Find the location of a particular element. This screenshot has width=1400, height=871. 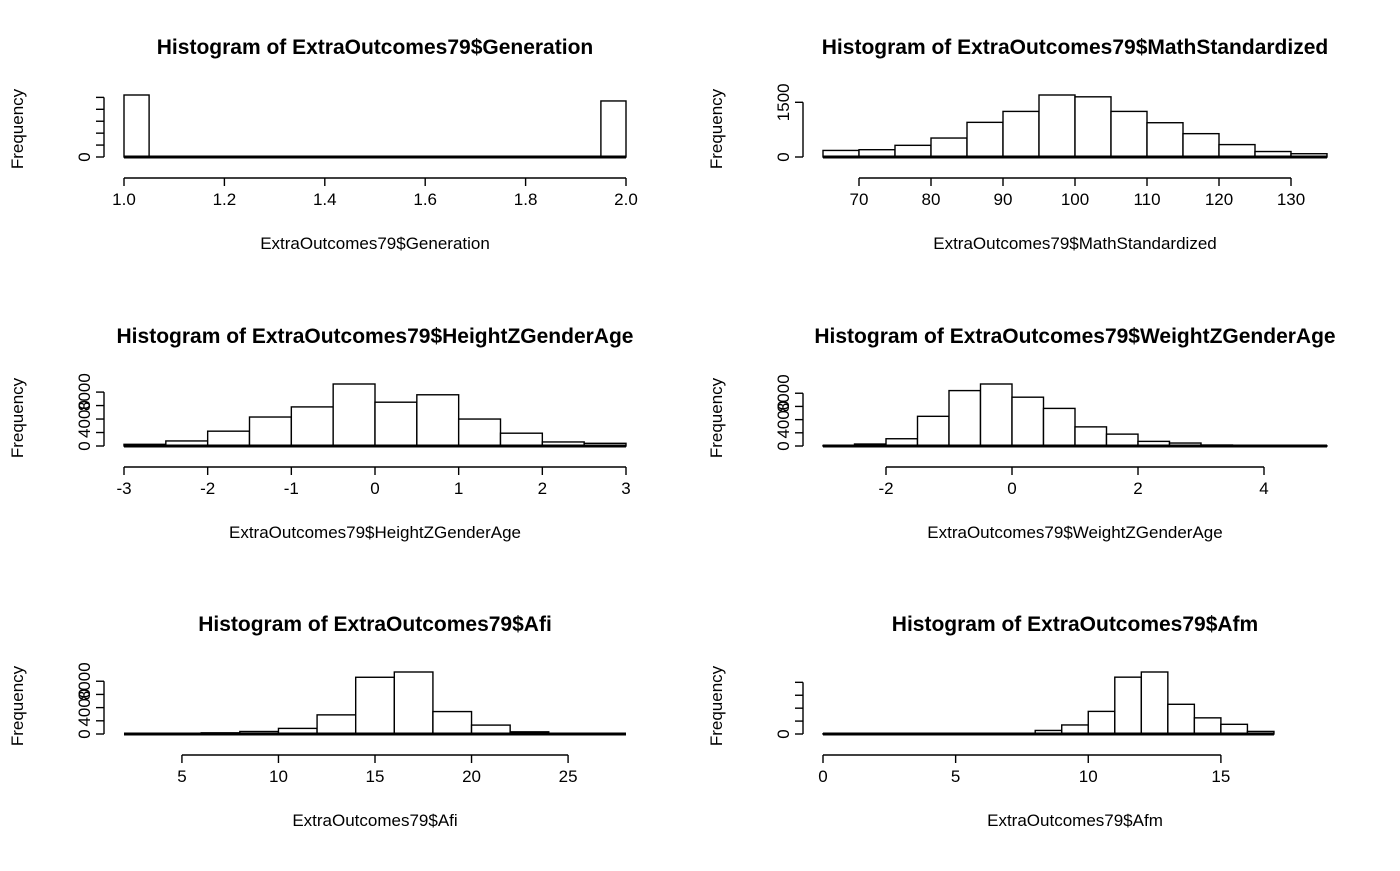

x-tick-label: -3 is located at coordinates (123, 488).